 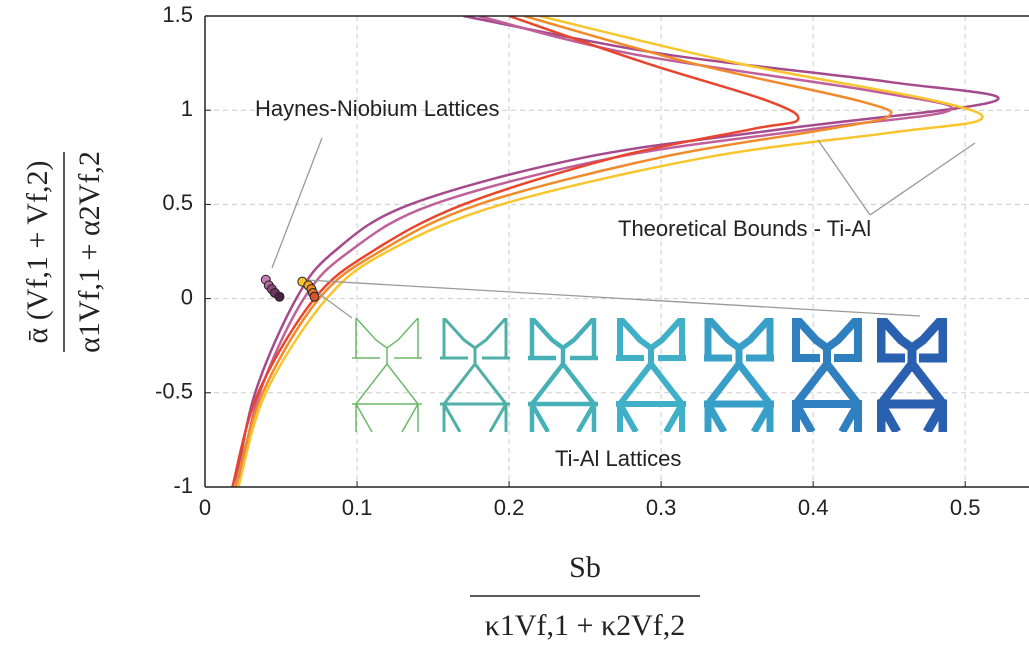 I want to click on y-tick-label: 0.5, so click(x=177, y=202).